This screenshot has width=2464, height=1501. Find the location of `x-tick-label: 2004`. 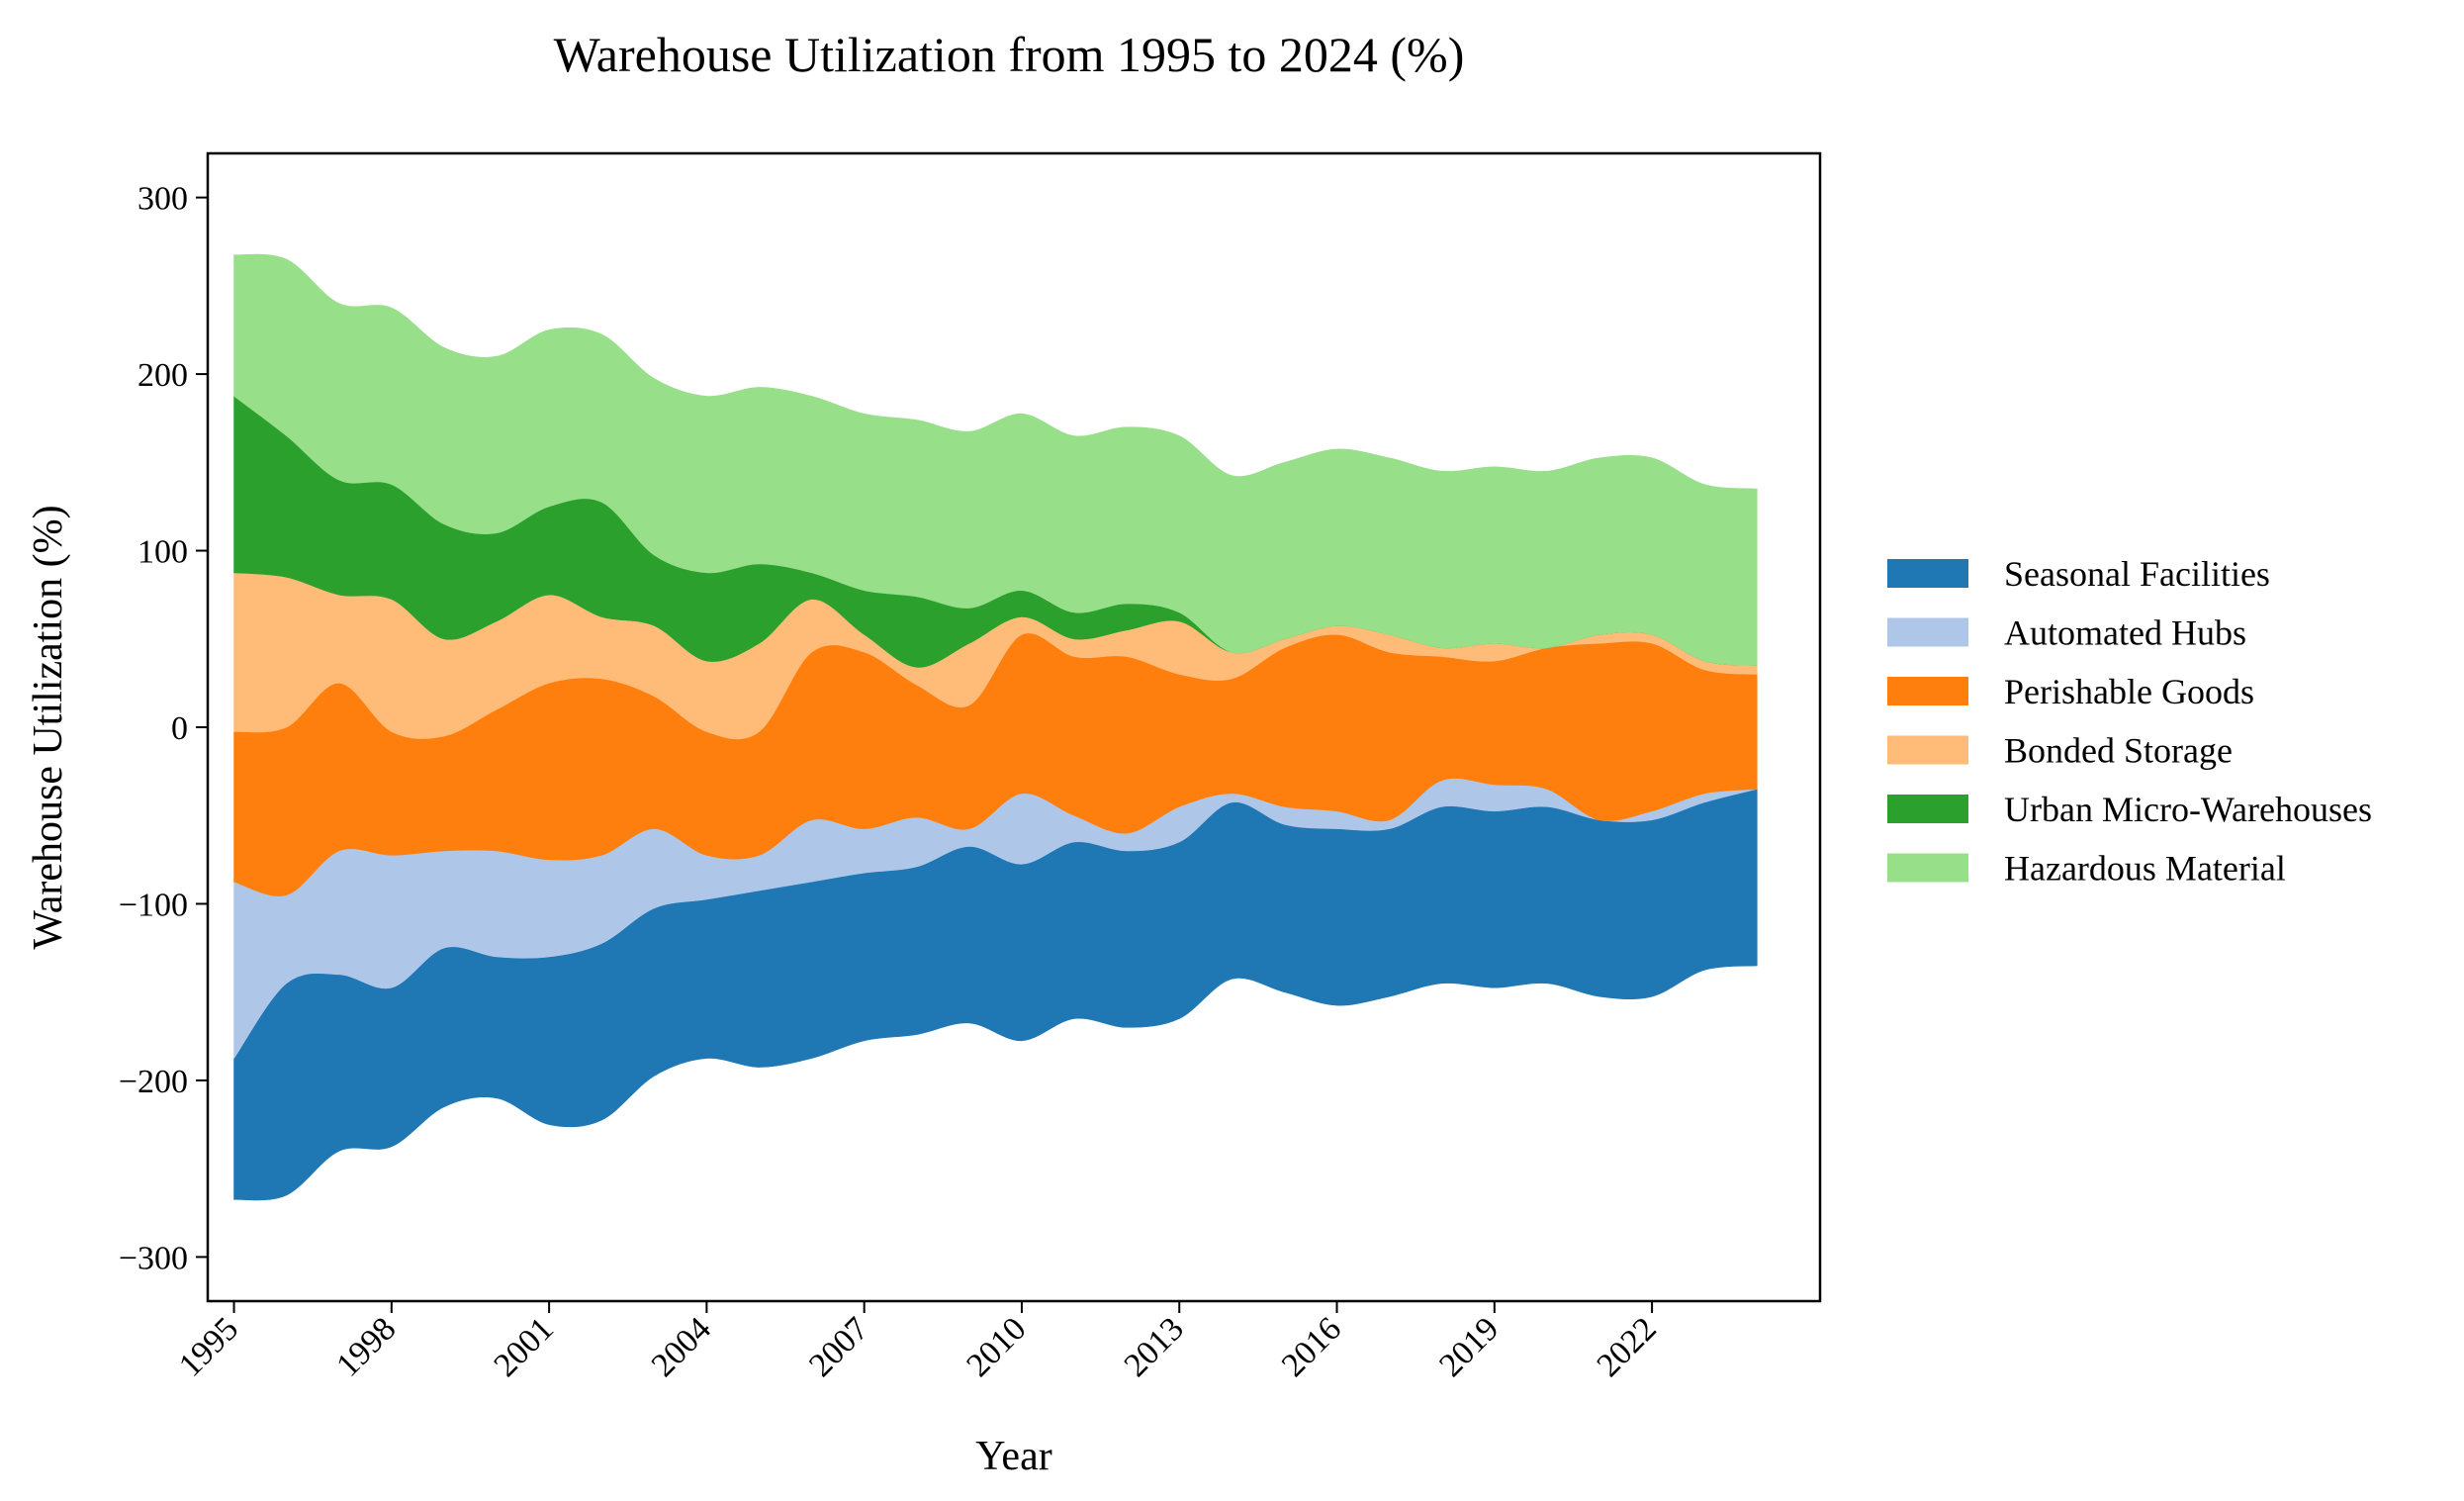

x-tick-label: 2004 is located at coordinates (681, 1346).